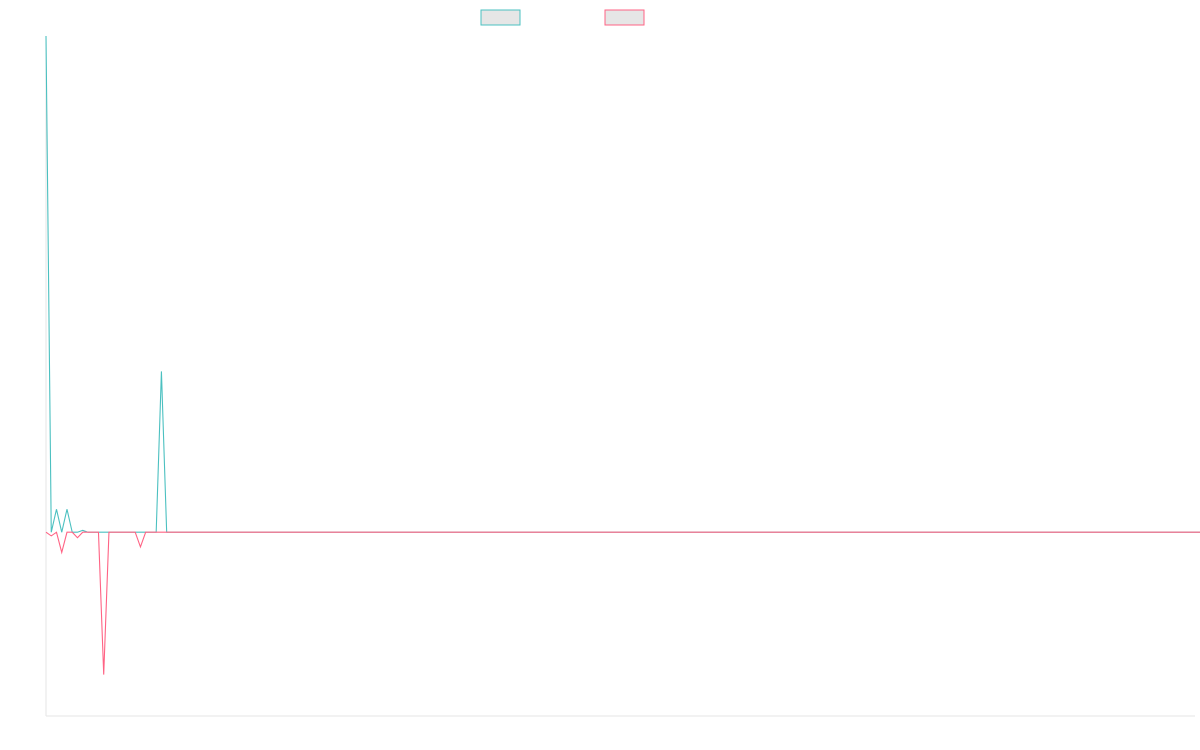  What do you see at coordinates (562, 17) in the screenshot?
I see `legend` at bounding box center [562, 17].